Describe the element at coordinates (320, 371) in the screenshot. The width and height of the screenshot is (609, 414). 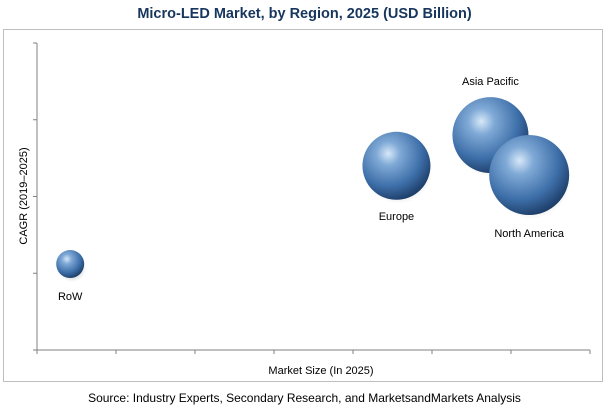
I see `x-axis-label: Market Size (In 2025)` at that location.